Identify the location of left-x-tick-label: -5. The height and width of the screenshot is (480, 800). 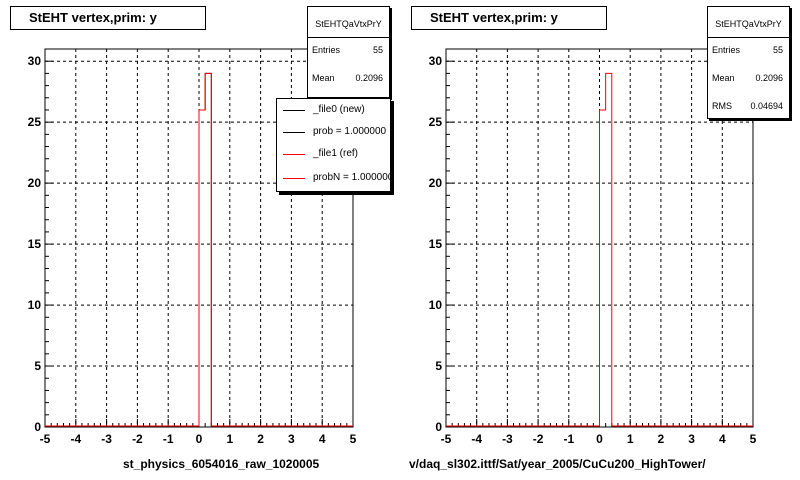
(45, 439).